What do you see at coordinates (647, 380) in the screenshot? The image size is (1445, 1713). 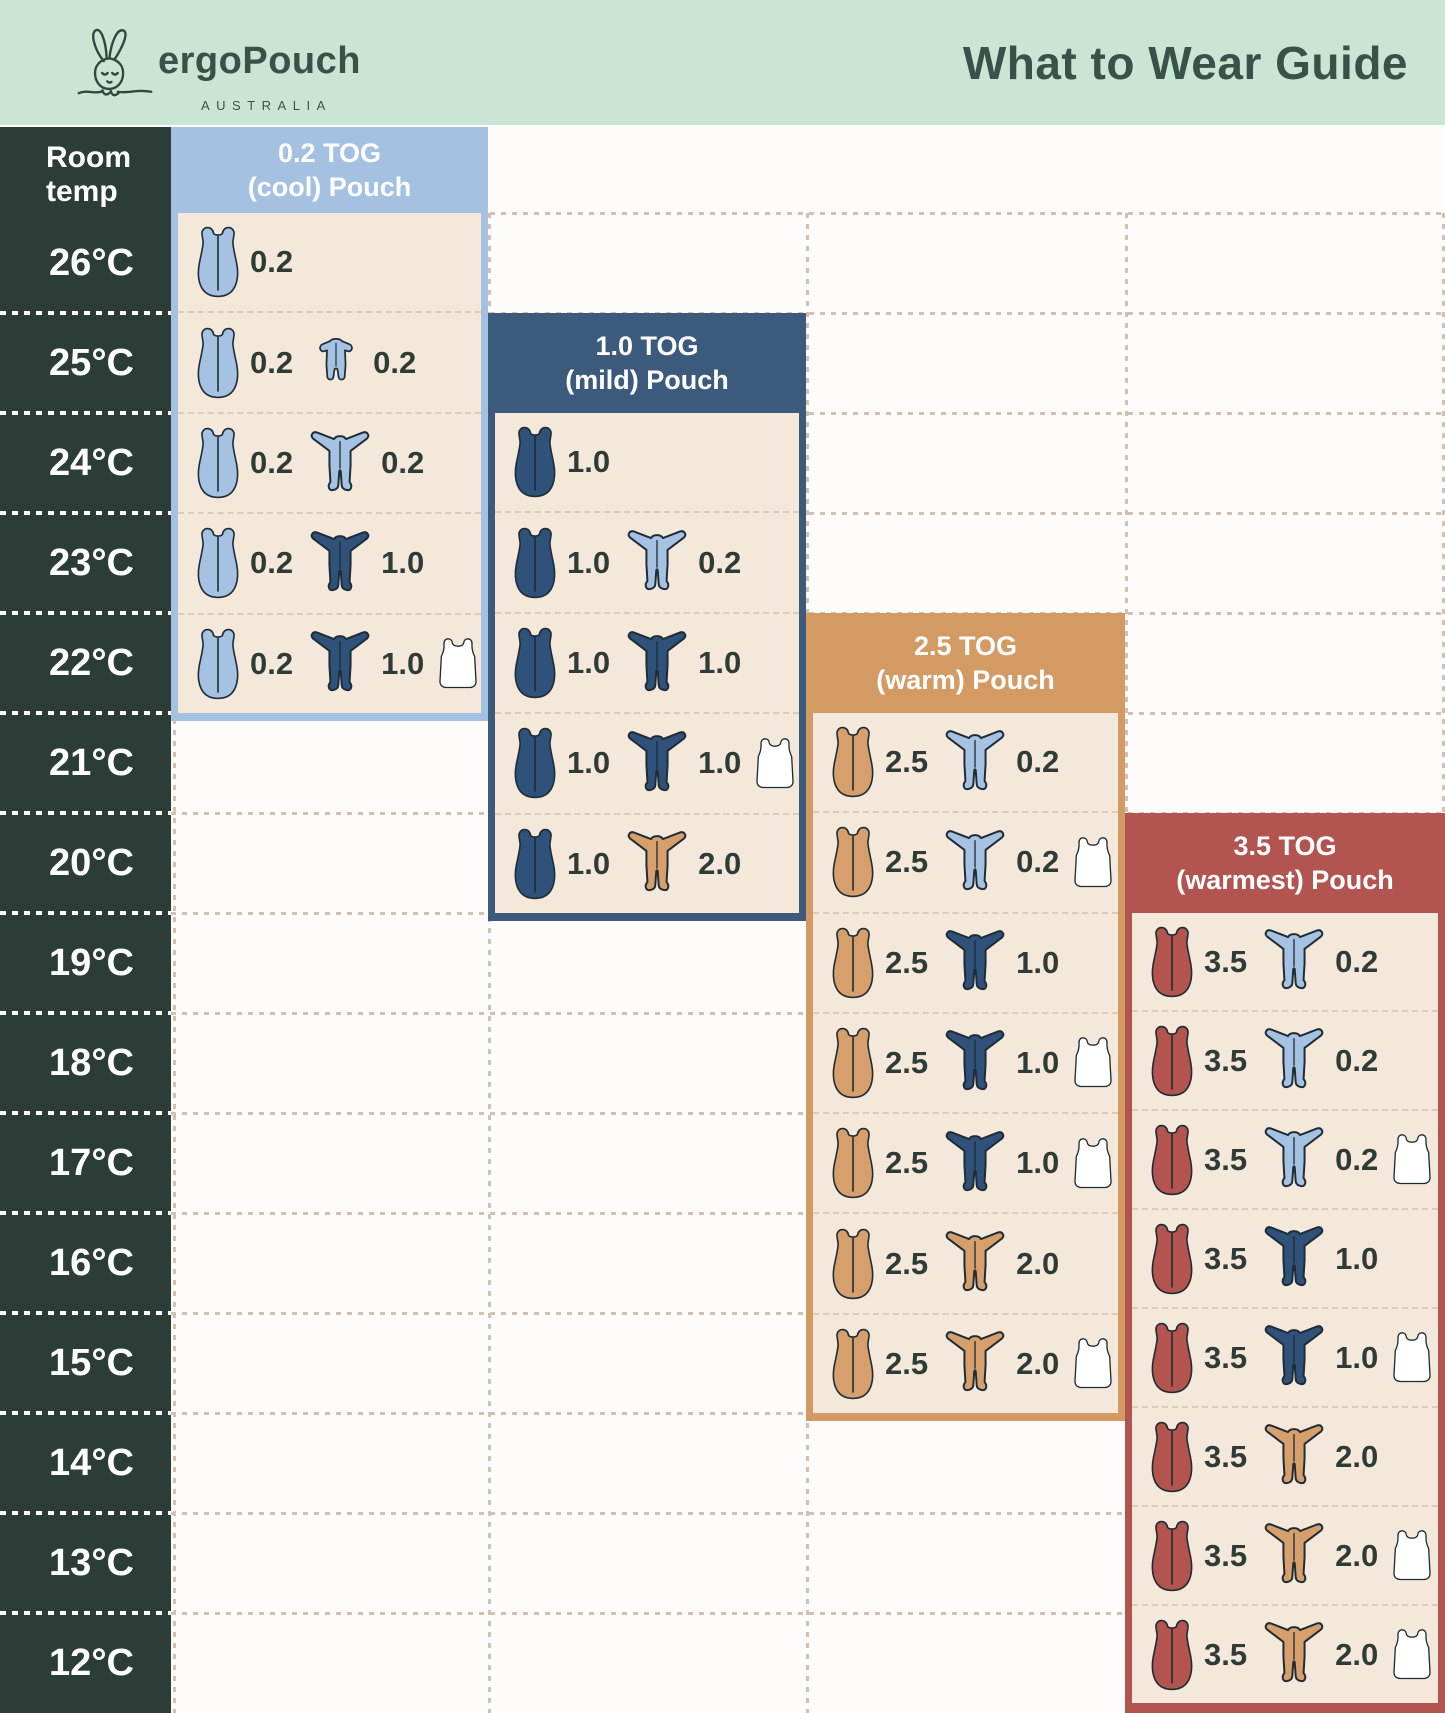 I see `panel-title-line2: (mild) Pouch` at bounding box center [647, 380].